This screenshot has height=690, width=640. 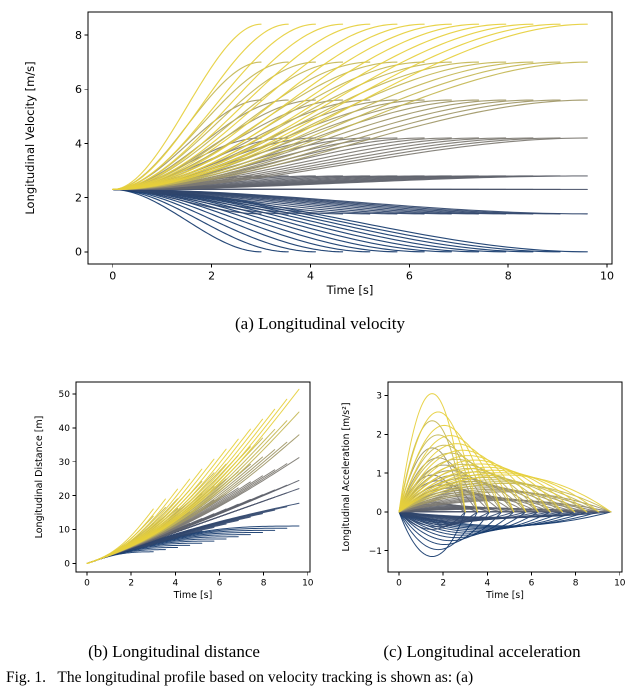 What do you see at coordinates (379, 474) in the screenshot?
I see `svg-text: 1` at bounding box center [379, 474].